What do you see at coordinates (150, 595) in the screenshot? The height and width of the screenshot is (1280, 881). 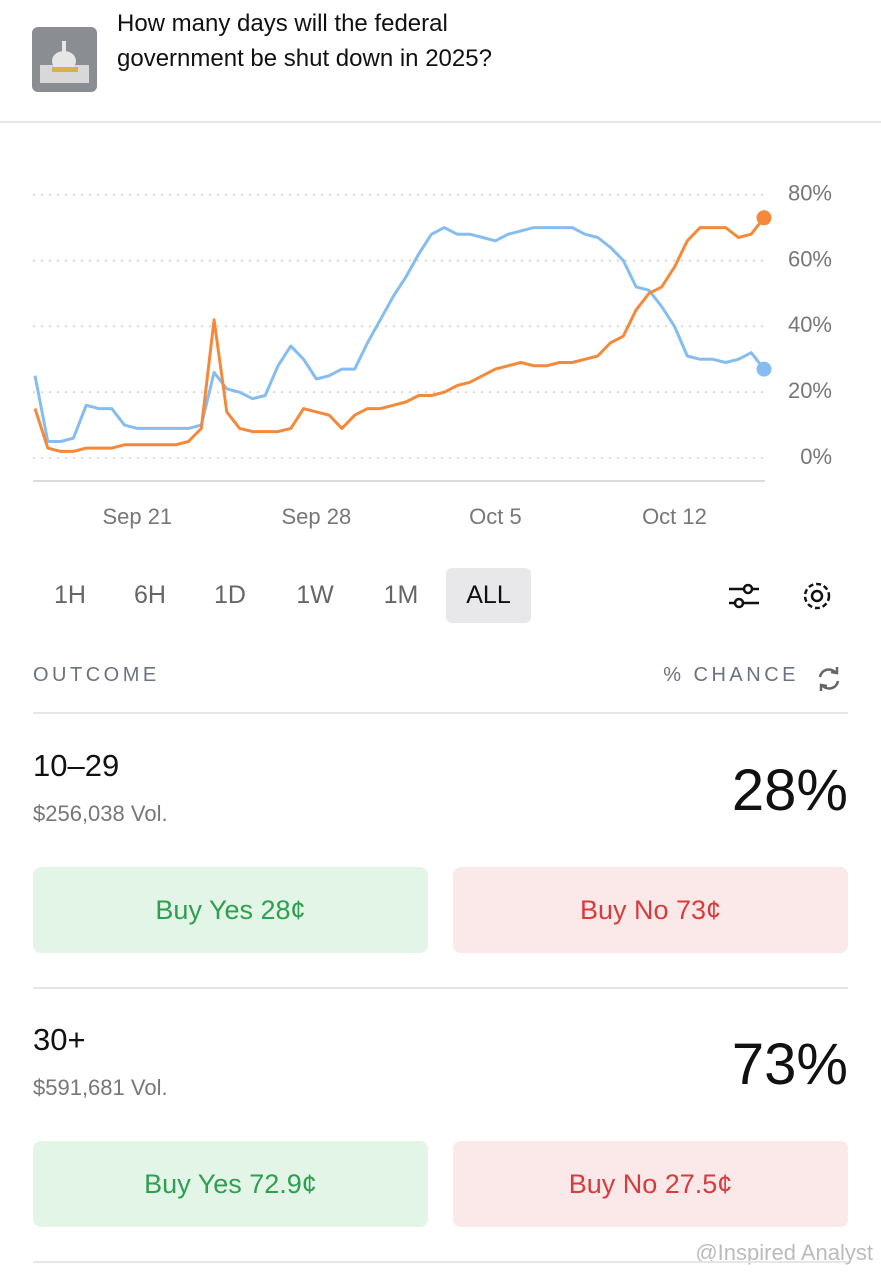 I see `range-button: 6H` at bounding box center [150, 595].